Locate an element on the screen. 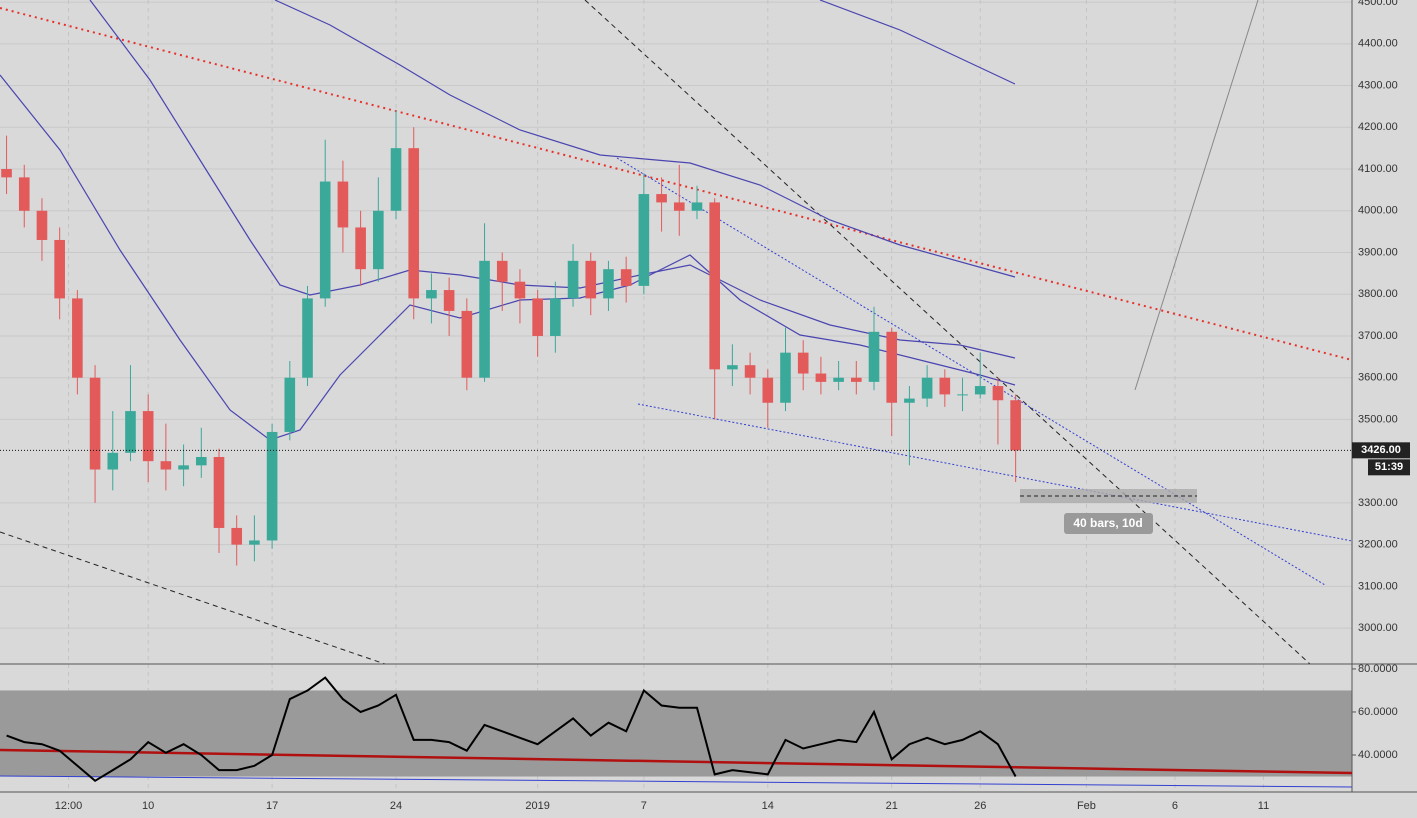 The width and height of the screenshot is (1417, 818). y-tick-label: 4500.00 is located at coordinates (1378, 4).